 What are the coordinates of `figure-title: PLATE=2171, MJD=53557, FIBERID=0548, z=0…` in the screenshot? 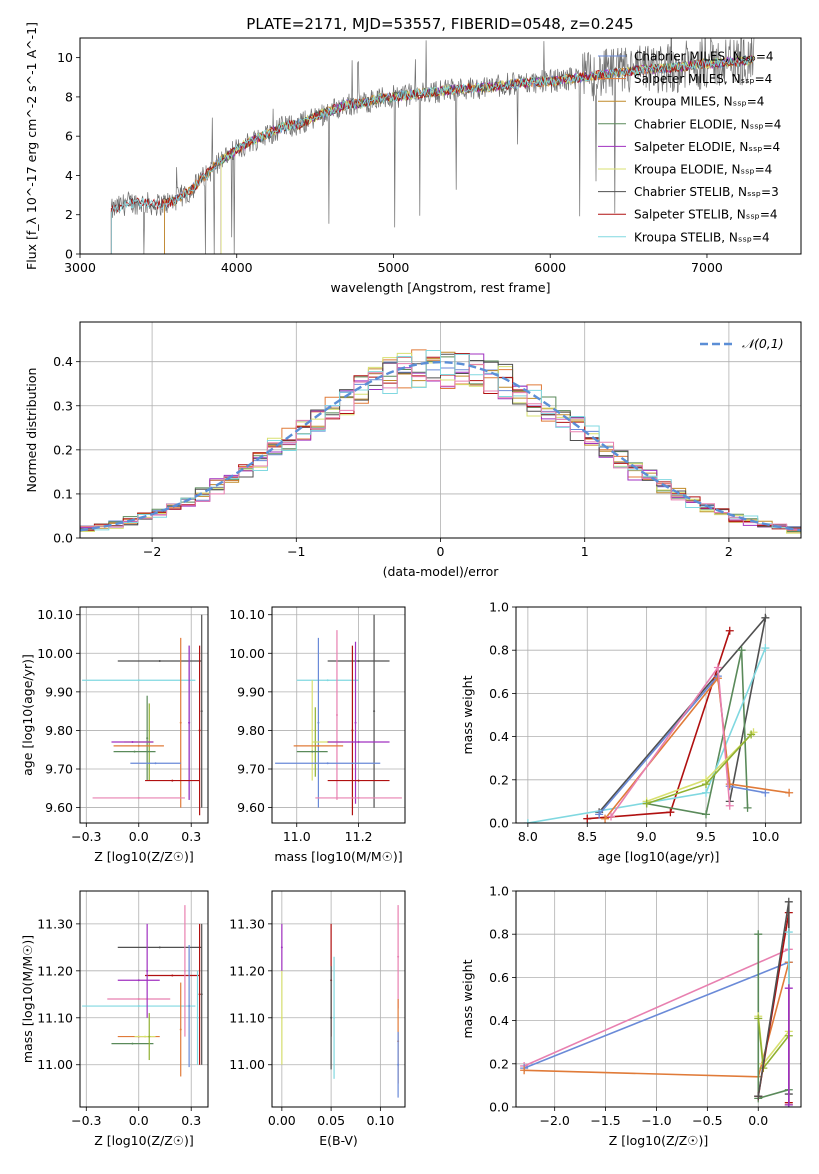 It's located at (439, 24).